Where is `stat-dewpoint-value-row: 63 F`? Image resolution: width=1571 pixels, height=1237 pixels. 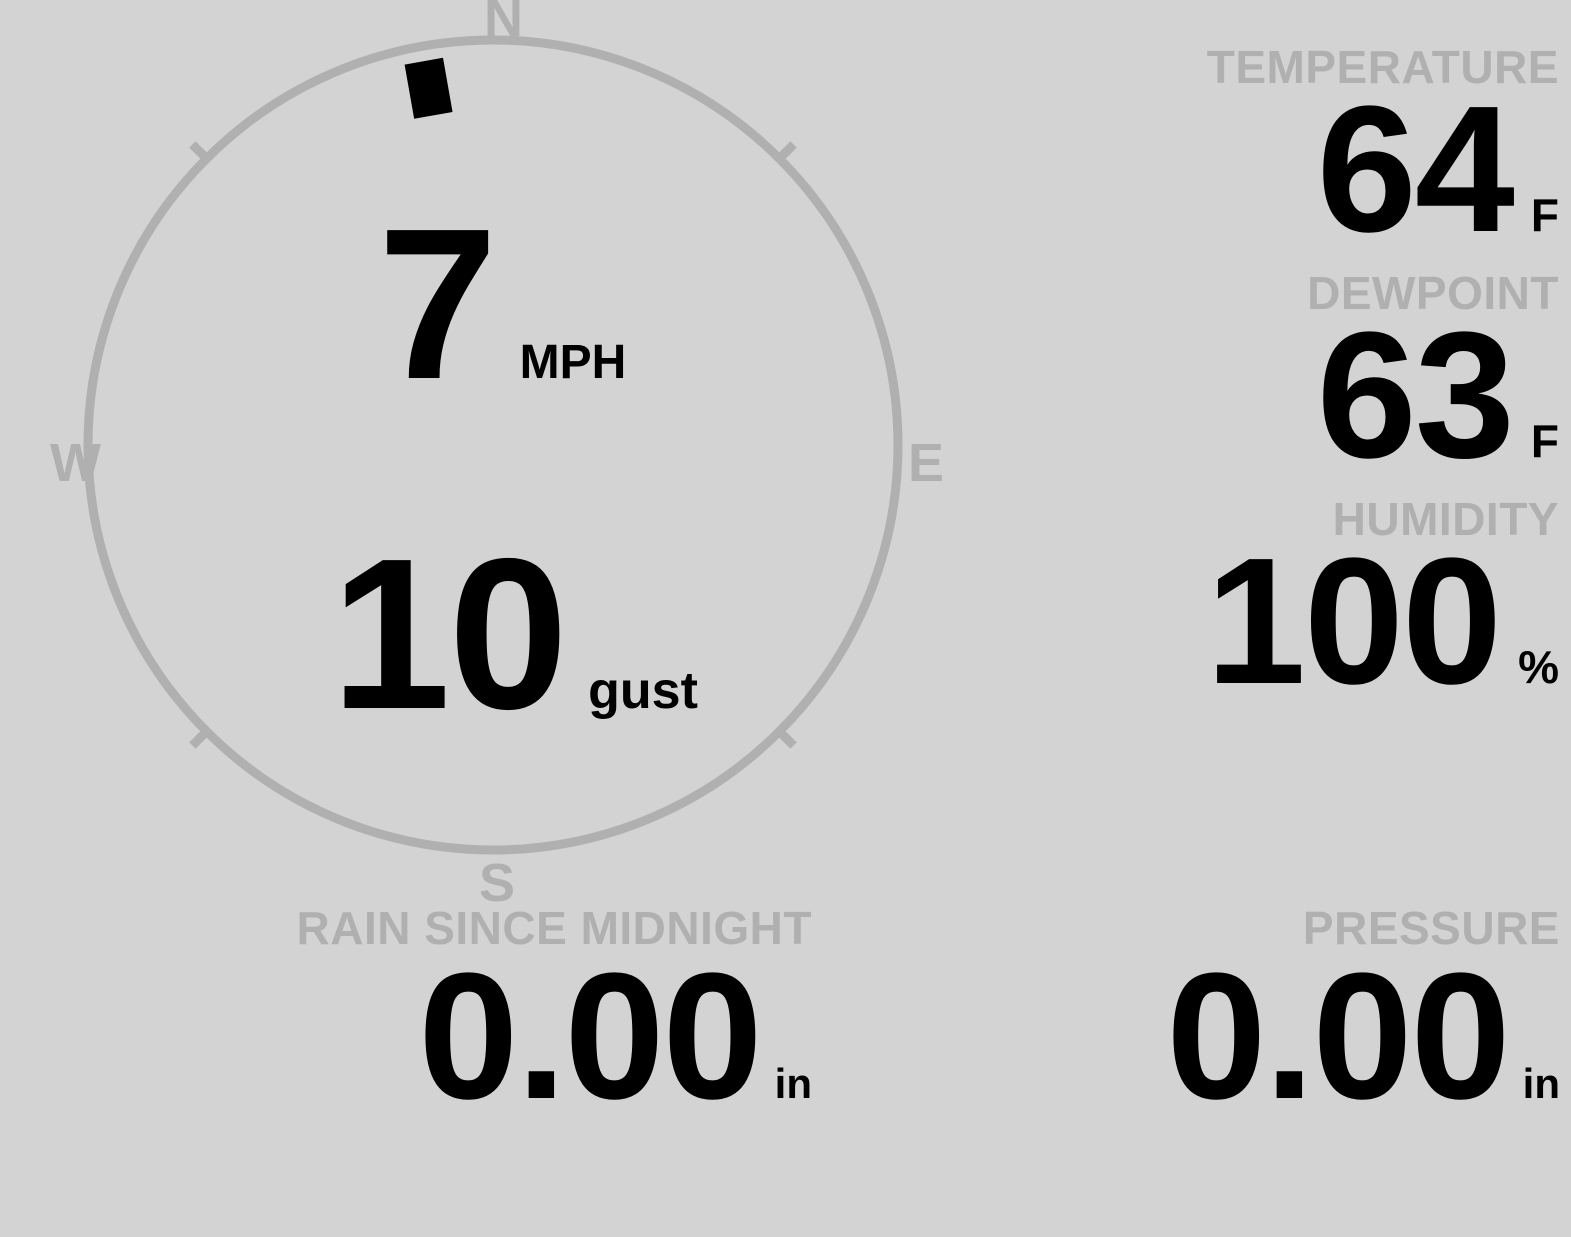
stat-dewpoint-value-row: 63 F is located at coordinates (1279, 396).